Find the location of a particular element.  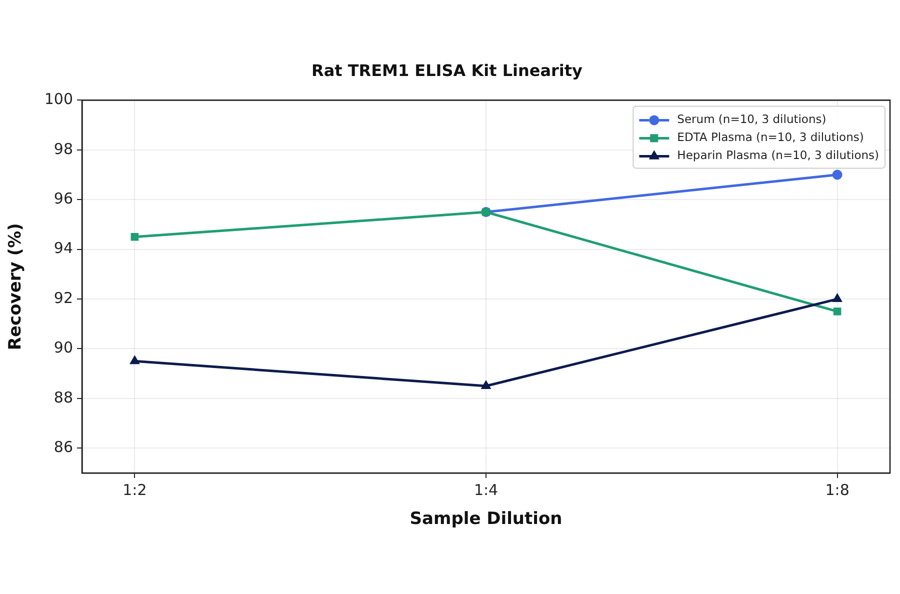

y-axis-title: Recovery (%) is located at coordinates (16, 286).